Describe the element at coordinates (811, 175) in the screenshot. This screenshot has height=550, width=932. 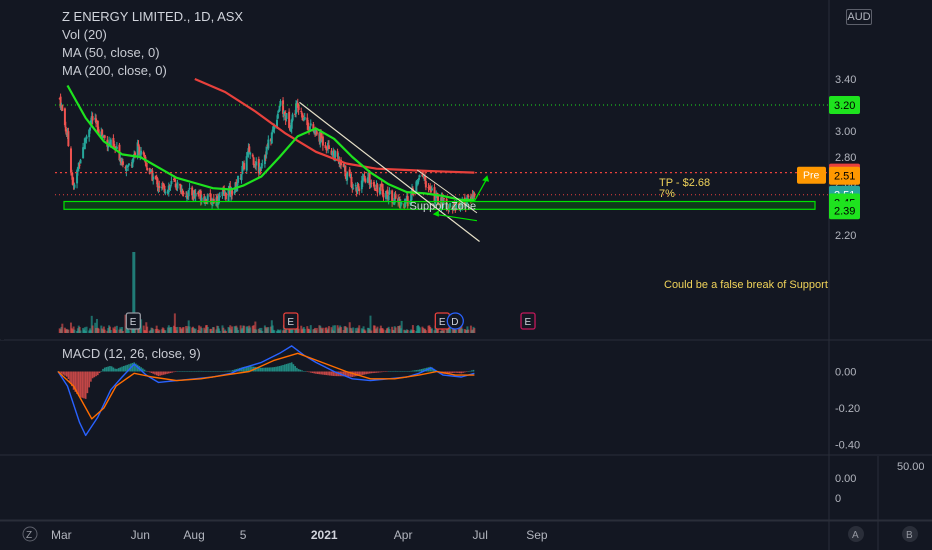
I see `pre-tag-bg` at that location.